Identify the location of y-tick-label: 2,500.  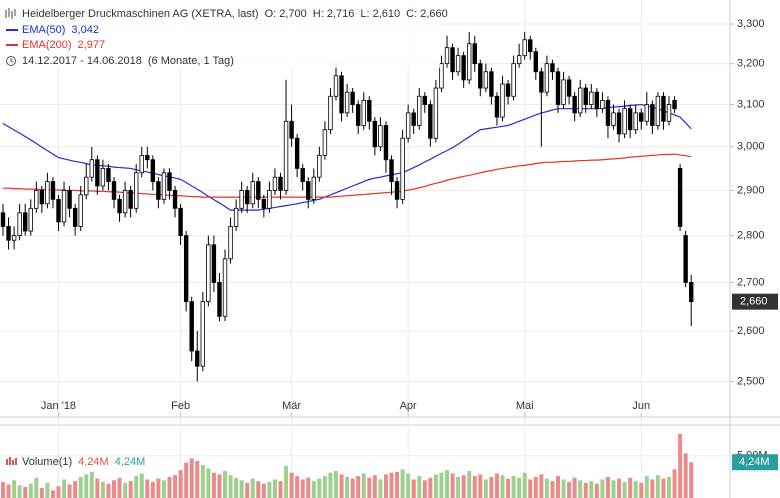
(751, 381).